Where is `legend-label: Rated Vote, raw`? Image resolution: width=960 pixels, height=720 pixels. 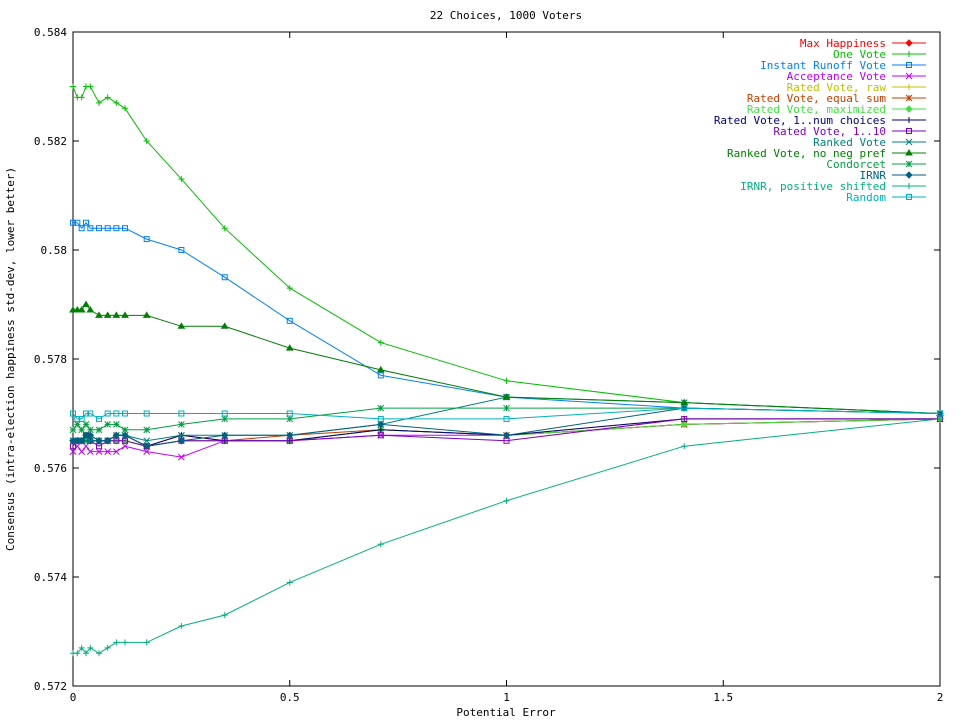
legend-label: Rated Vote, raw is located at coordinates (837, 87).